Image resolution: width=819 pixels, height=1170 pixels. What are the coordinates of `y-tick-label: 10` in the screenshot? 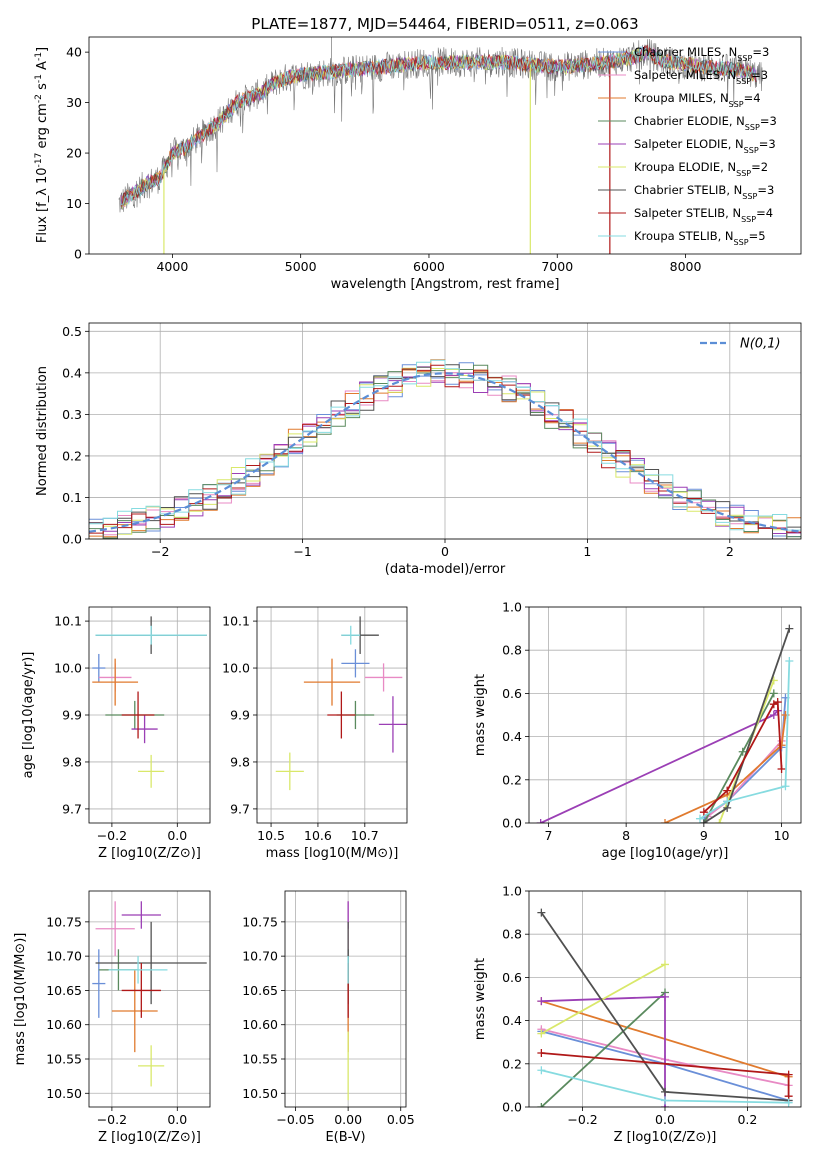 It's located at (74, 203).